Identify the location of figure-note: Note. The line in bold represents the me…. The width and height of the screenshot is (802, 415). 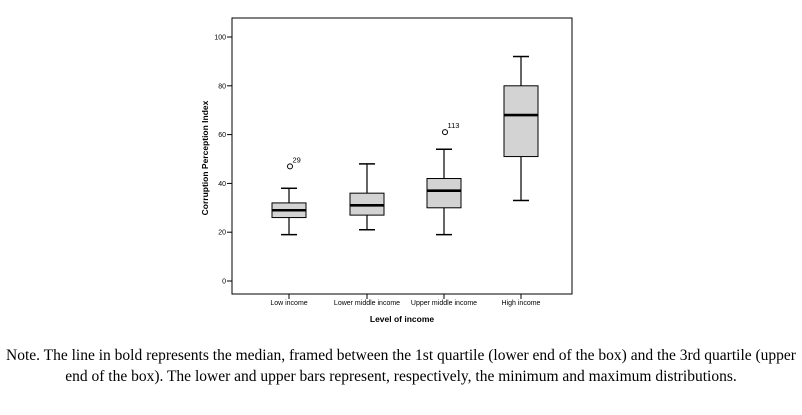
(401, 366).